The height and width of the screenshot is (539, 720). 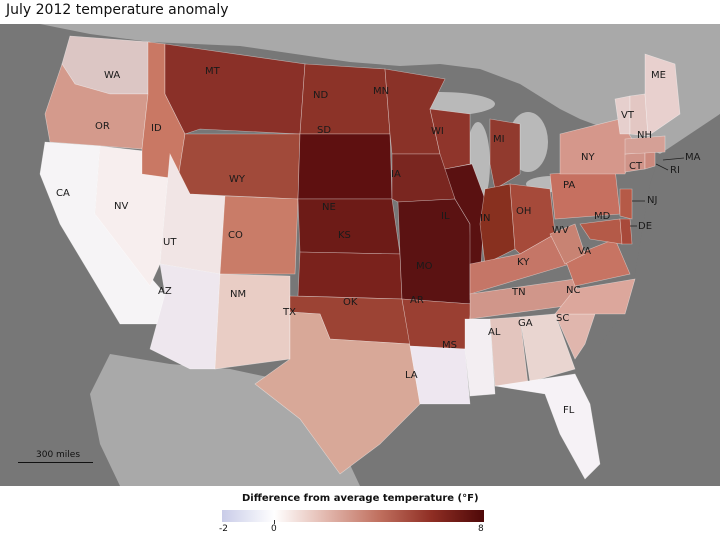 What do you see at coordinates (63, 193) in the screenshot?
I see `state-label-ca: CA` at bounding box center [63, 193].